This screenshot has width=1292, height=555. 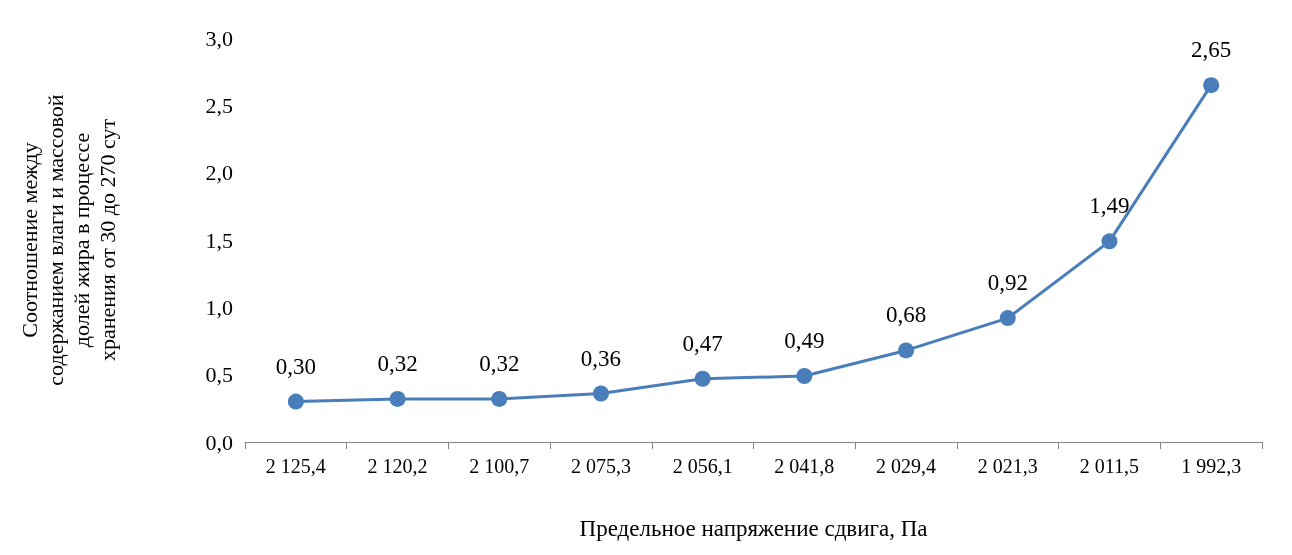 What do you see at coordinates (1211, 50) in the screenshot?
I see `data-label: 2,65` at bounding box center [1211, 50].